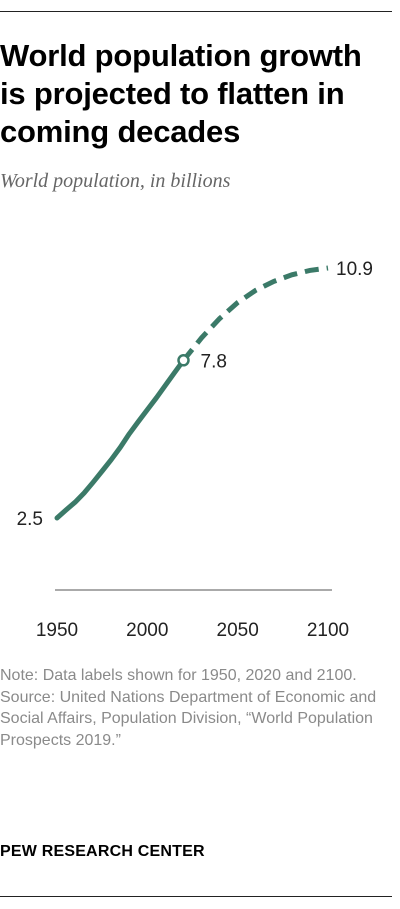 The width and height of the screenshot is (400, 909). I want to click on x-tick-label: 2050, so click(238, 630).